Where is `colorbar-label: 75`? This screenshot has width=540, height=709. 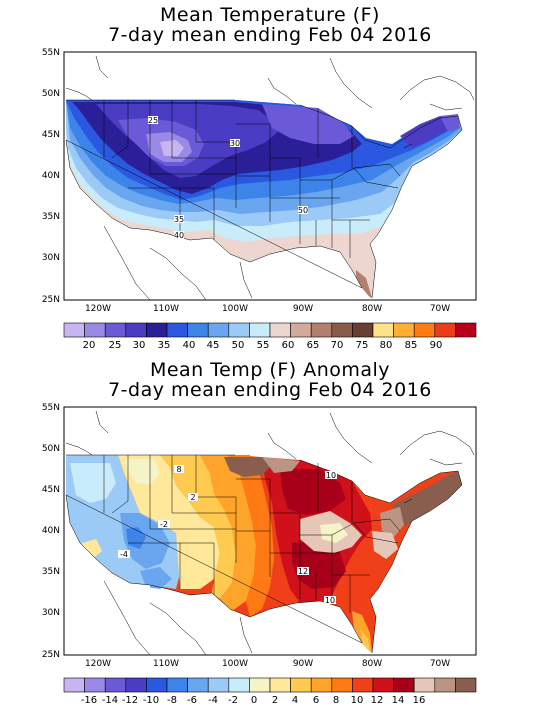
colorbar-label: 75 is located at coordinates (362, 345).